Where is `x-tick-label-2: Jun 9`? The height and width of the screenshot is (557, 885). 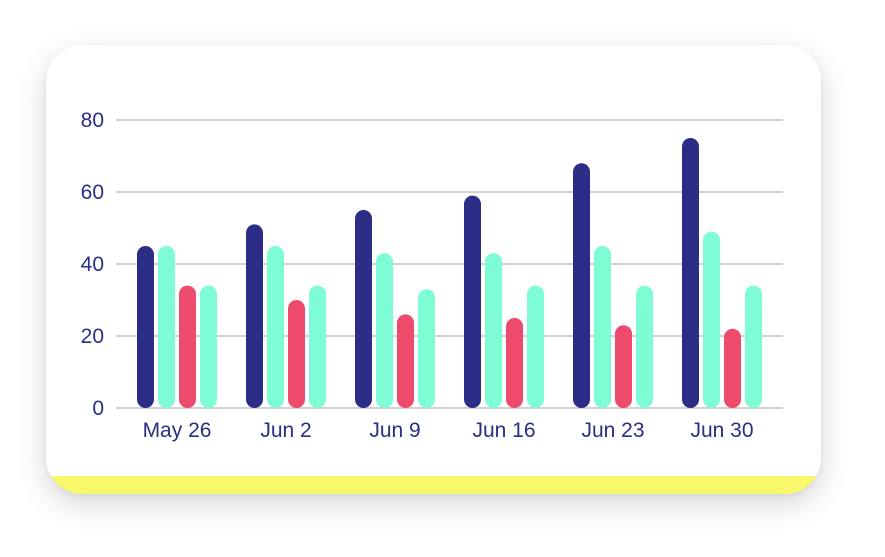 x-tick-label-2: Jun 9 is located at coordinates (394, 430).